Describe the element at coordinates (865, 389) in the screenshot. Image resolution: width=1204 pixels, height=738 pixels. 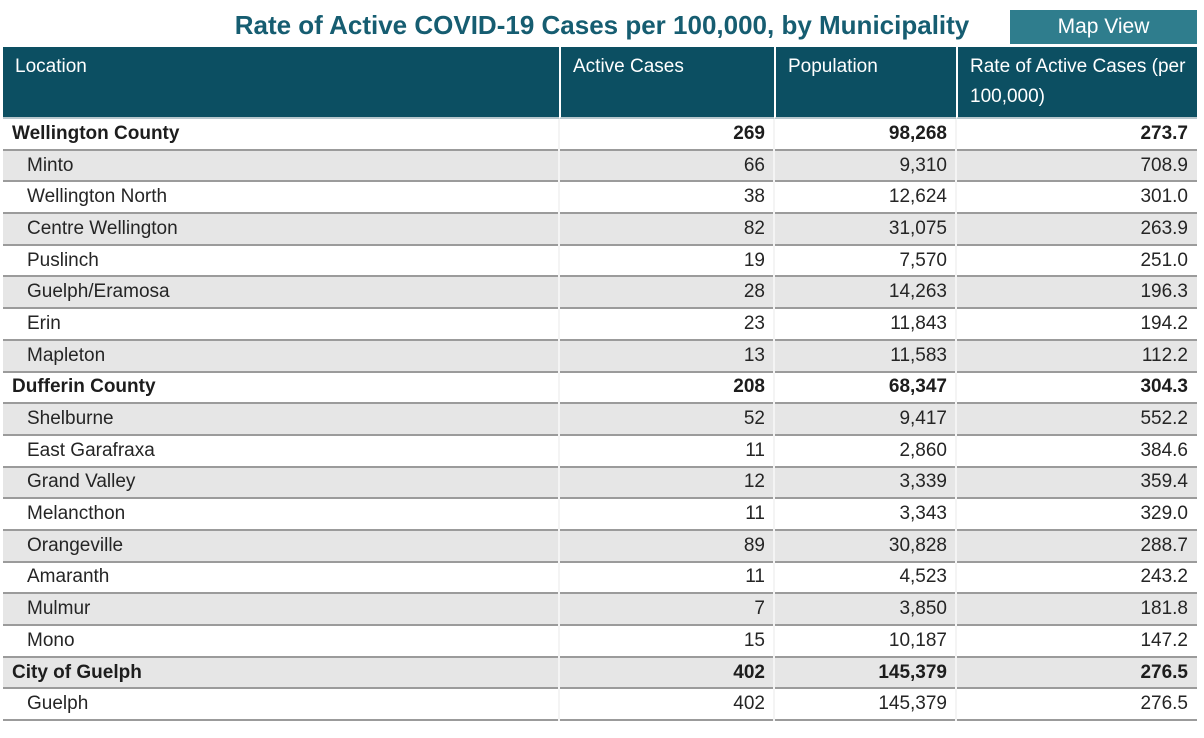
I see `cell-population: 68,347` at that location.